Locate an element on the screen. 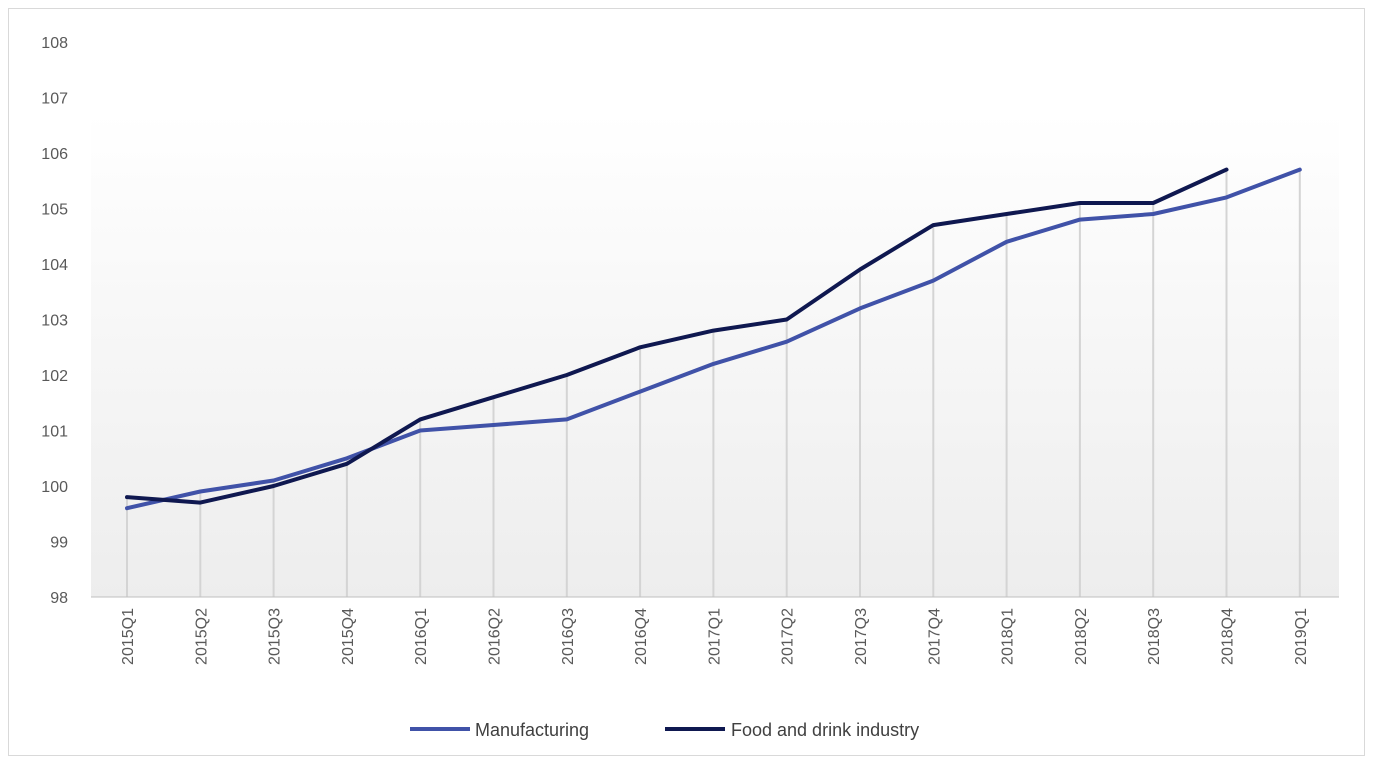 The width and height of the screenshot is (1375, 760). legend-label: Manufacturing is located at coordinates (532, 730).